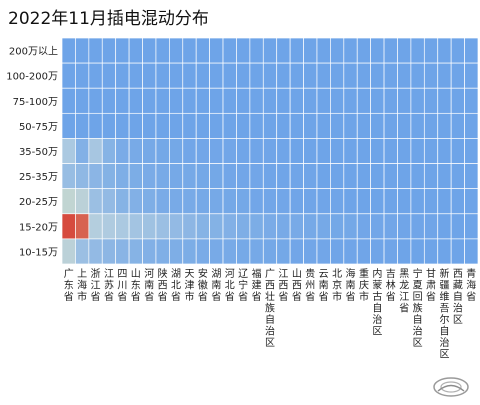  Describe the element at coordinates (203, 285) in the screenshot. I see `x-tick-label: 安徽省` at that location.